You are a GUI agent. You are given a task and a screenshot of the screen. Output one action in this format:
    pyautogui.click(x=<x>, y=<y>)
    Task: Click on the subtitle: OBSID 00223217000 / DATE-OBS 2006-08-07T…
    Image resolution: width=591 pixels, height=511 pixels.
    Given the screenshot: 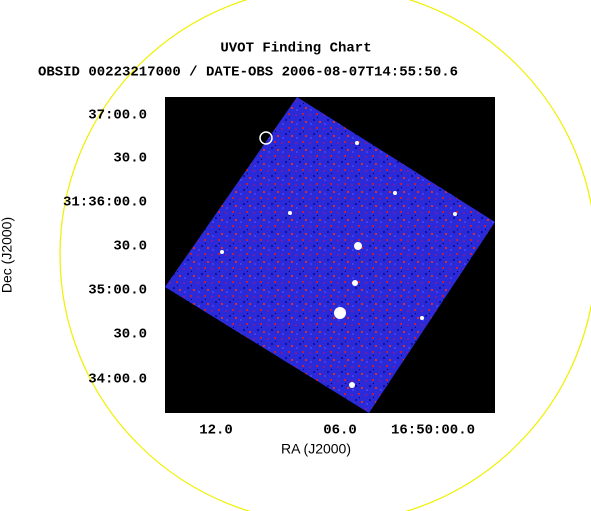 What is the action you would take?
    pyautogui.click(x=248, y=73)
    